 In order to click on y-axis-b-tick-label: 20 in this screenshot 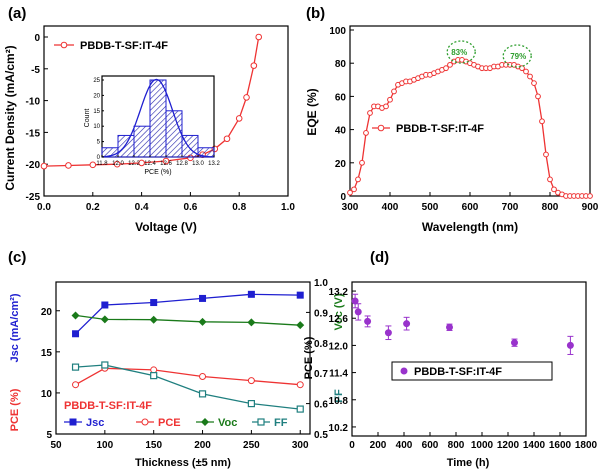, I will do `click(341, 164)`.